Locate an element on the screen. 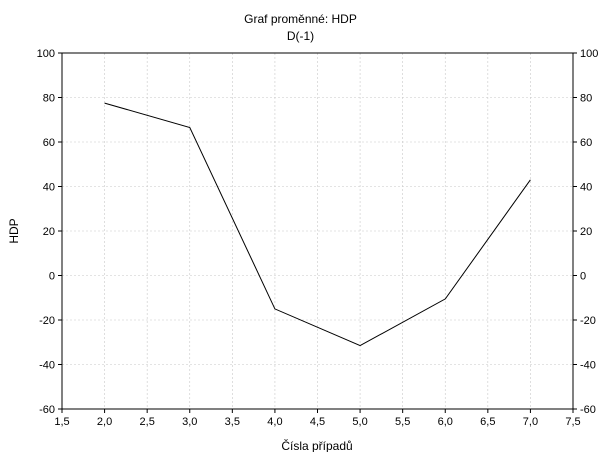 The height and width of the screenshot is (452, 601). y-tick-label-right: 20 is located at coordinates (586, 232).